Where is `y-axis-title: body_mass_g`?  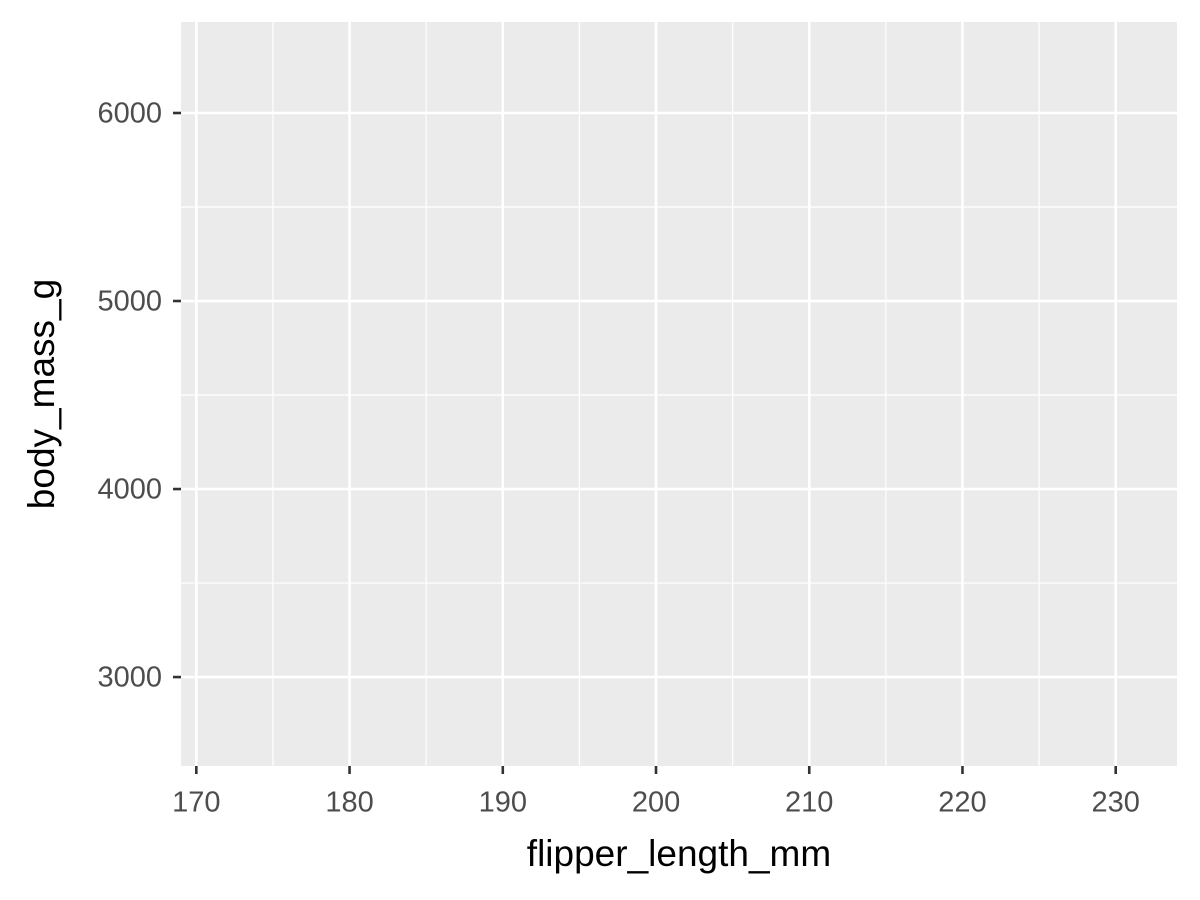
y-axis-title: body_mass_g is located at coordinates (41, 394).